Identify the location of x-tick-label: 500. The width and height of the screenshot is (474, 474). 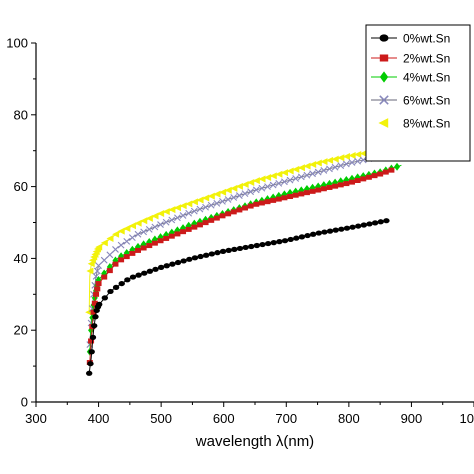
(161, 418).